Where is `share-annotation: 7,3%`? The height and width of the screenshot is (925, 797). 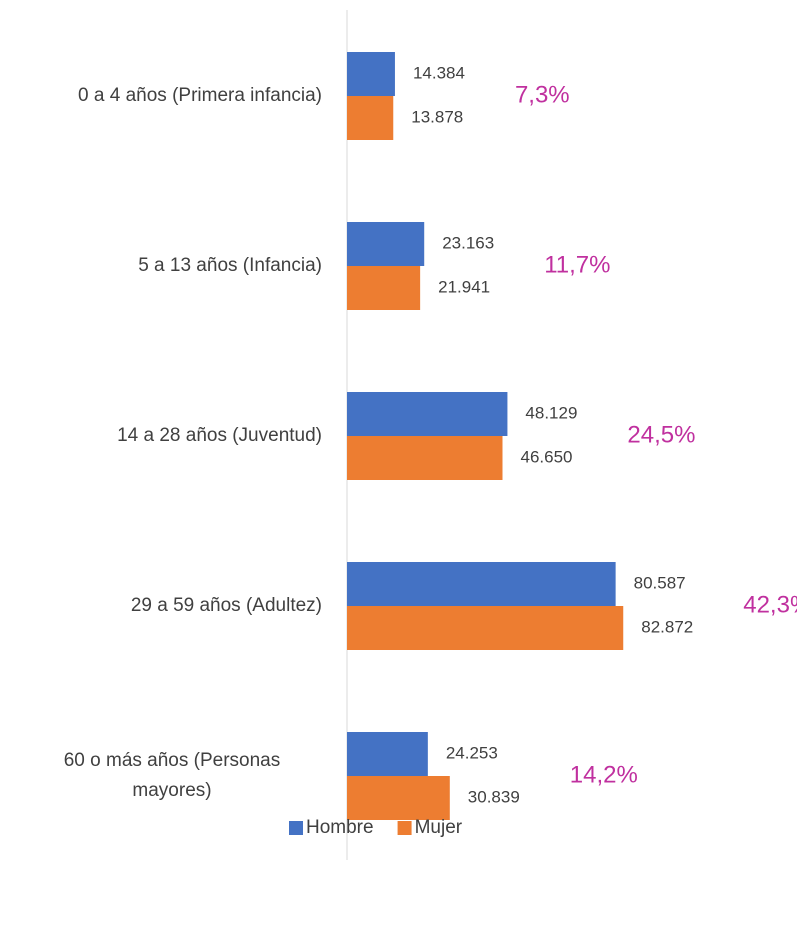 share-annotation: 7,3% is located at coordinates (542, 94).